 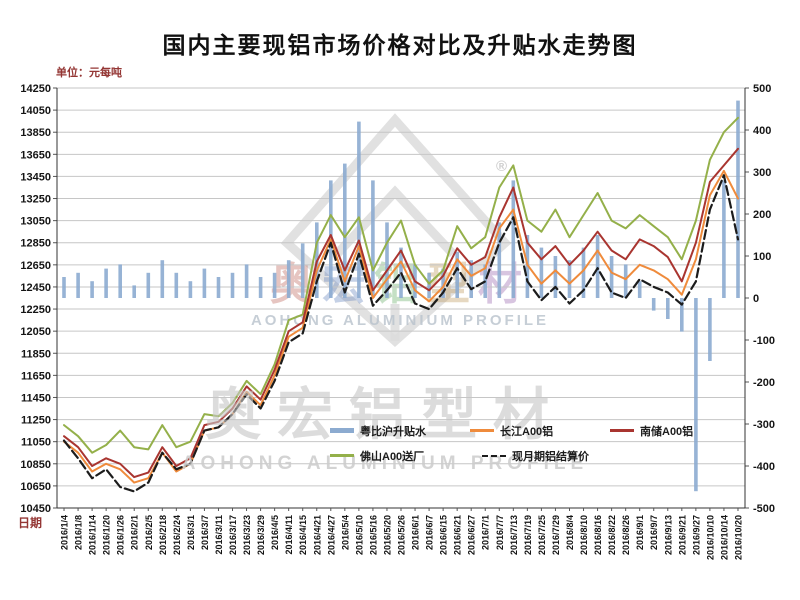 I want to click on x-axis-tick-label: 2016/1/14, so click(x=93, y=535).